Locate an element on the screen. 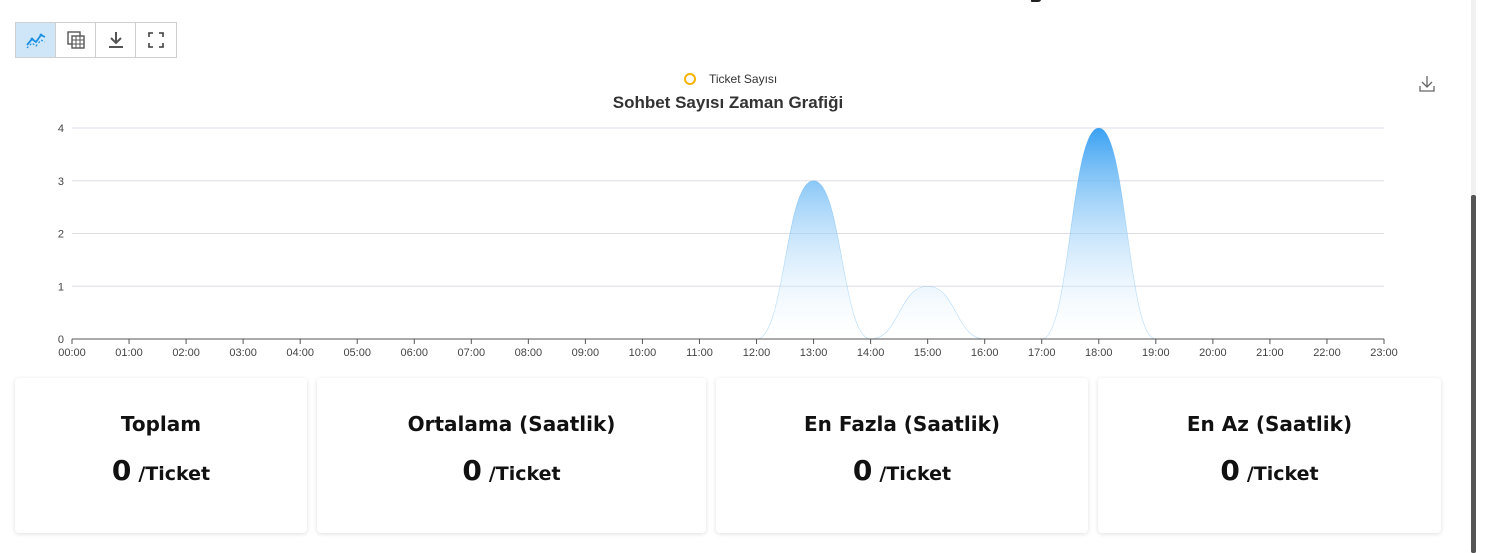 This screenshot has width=1485, height=553. x-tick-label: 08:00 is located at coordinates (529, 353).